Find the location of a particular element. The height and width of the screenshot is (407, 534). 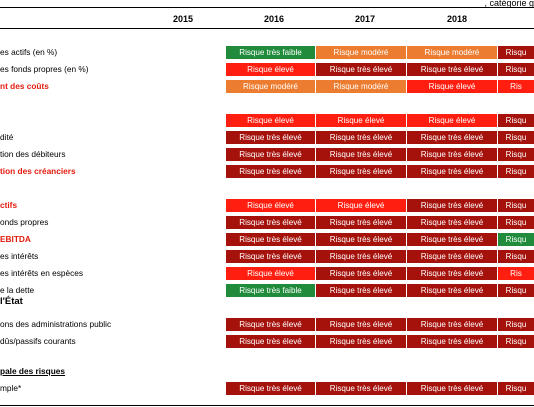

row-label: tion des créanciers is located at coordinates (38, 171).